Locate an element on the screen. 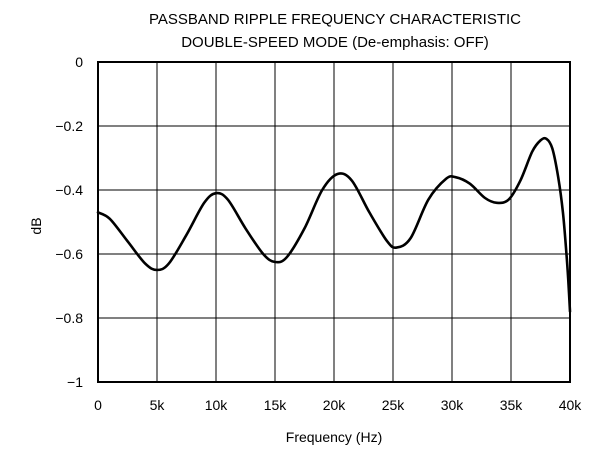 This screenshot has height=449, width=600. x-axis-ticks: 0 5k 10k 15k 20k 25k 30k 35k 40k is located at coordinates (338, 405).